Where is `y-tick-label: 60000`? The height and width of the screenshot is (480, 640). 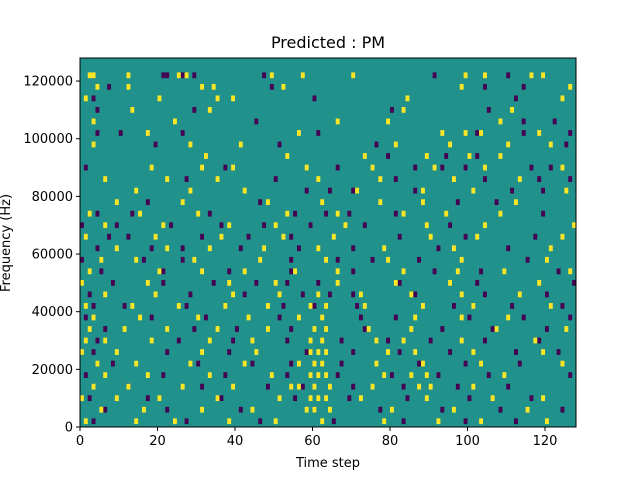
y-tick-label: 60000 is located at coordinates (52, 255).